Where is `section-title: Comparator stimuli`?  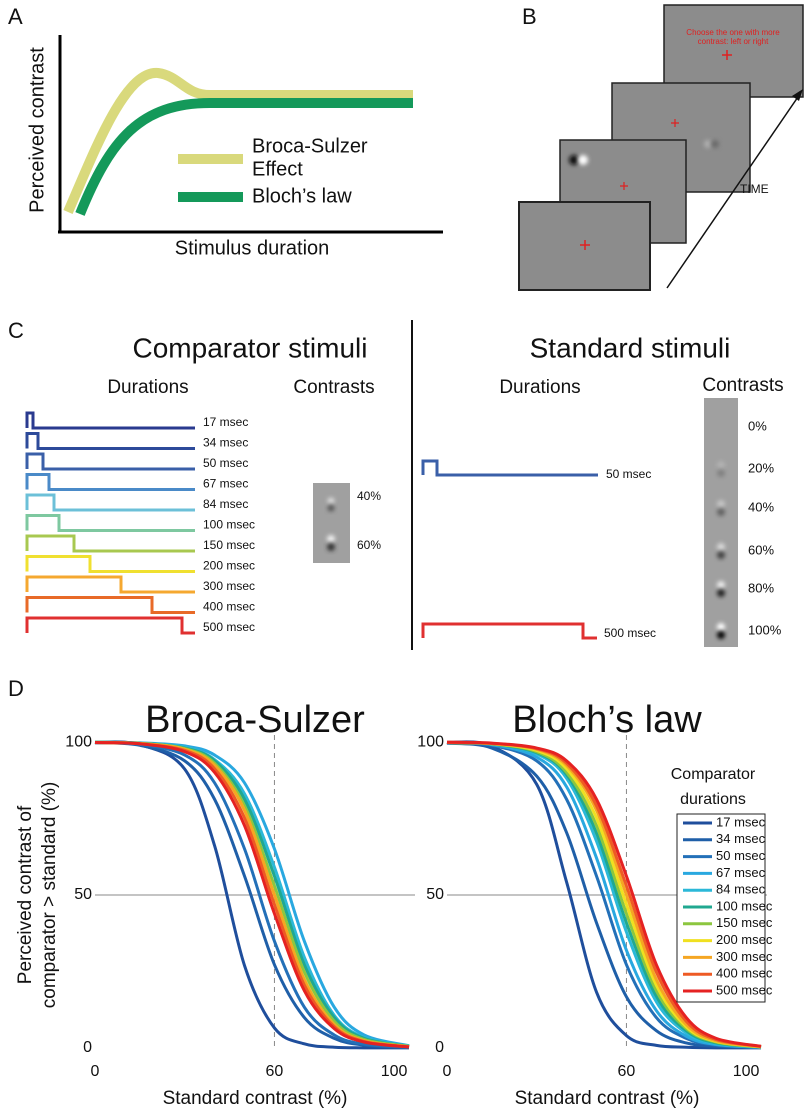
section-title: Comparator stimuli is located at coordinates (250, 347).